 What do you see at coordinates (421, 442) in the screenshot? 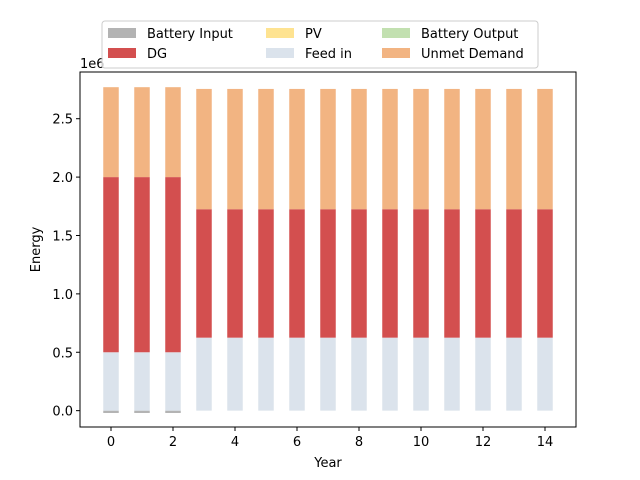
I see `x-tick-label: 10` at bounding box center [421, 442].